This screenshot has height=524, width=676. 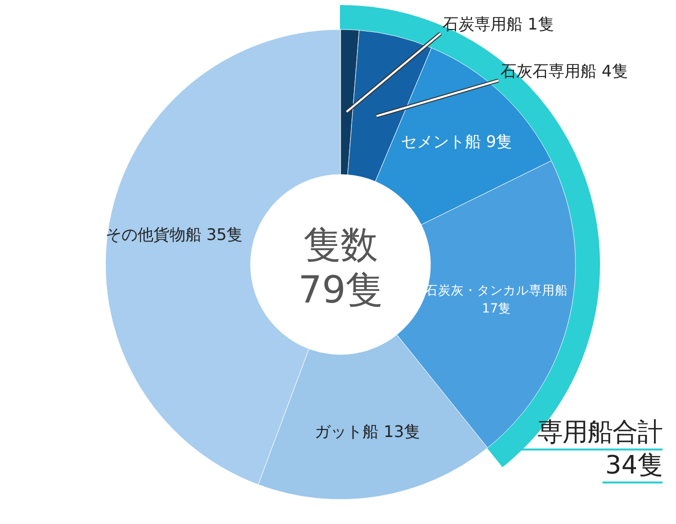 I want to click on text: 専用船合計 34隻, so click(x=600, y=448).